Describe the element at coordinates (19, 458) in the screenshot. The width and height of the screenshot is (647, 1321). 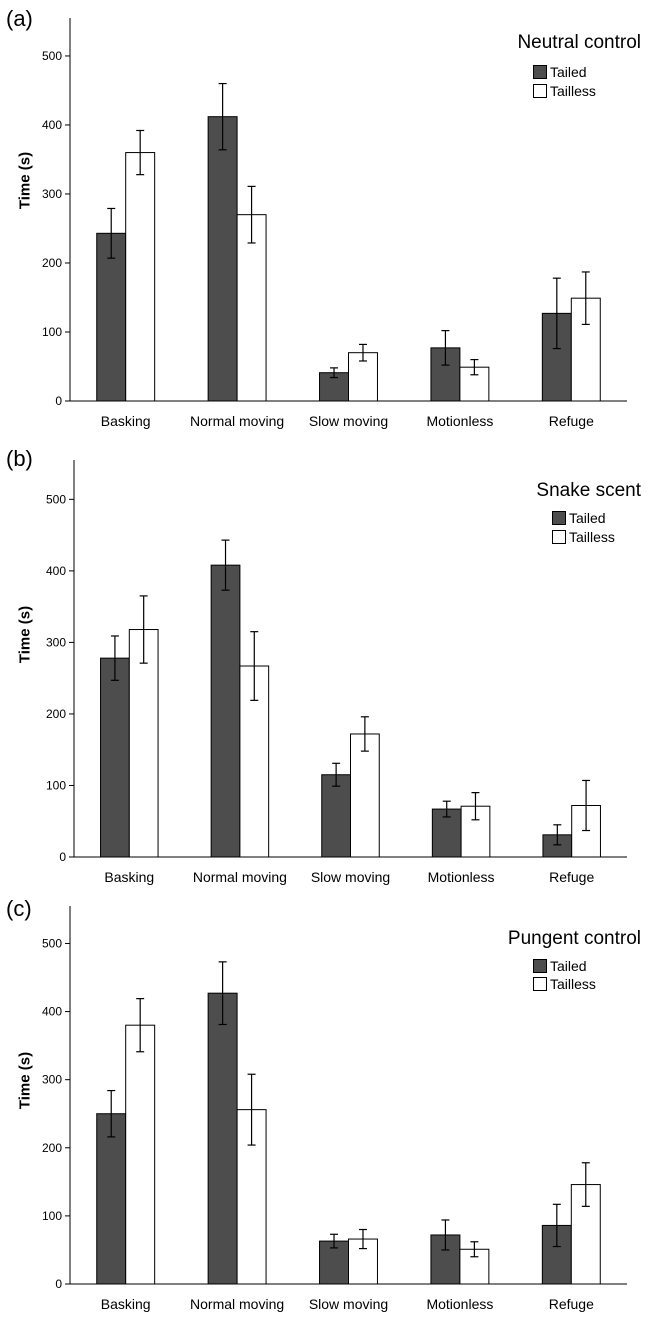
I see `panel-label: (b)` at that location.